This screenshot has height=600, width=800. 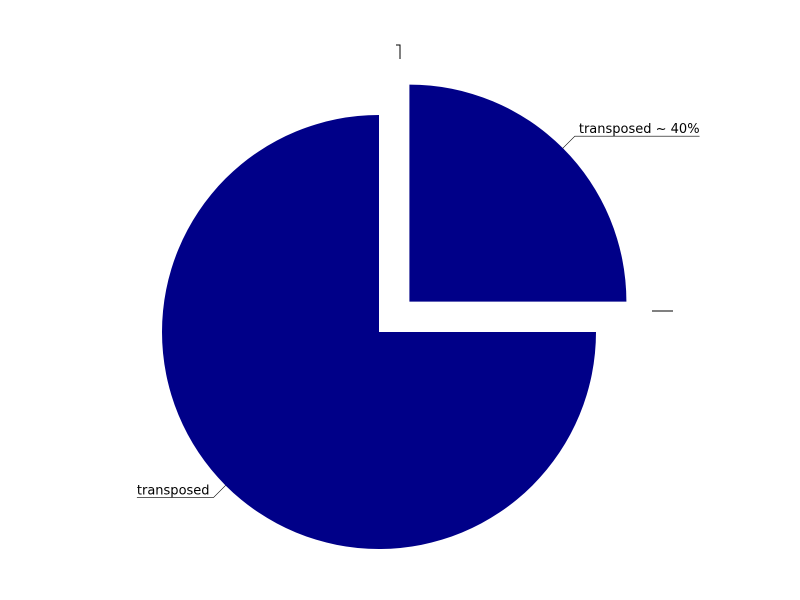 What do you see at coordinates (398, 51) in the screenshot?
I see `top-tick-mark` at bounding box center [398, 51].